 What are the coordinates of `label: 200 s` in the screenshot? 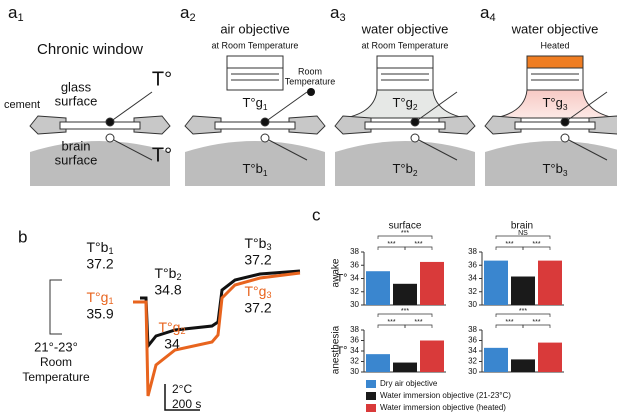 It's located at (186, 404).